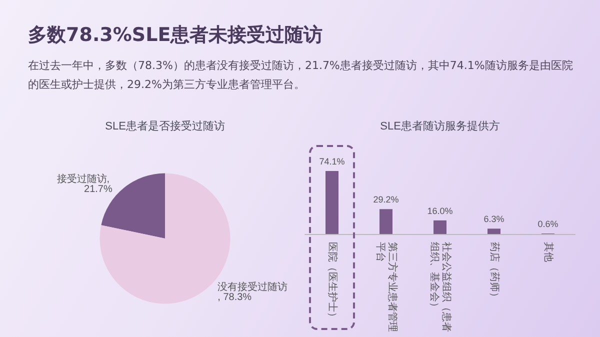 The image size is (600, 337). I want to click on data-label: 74.1%, so click(332, 161).